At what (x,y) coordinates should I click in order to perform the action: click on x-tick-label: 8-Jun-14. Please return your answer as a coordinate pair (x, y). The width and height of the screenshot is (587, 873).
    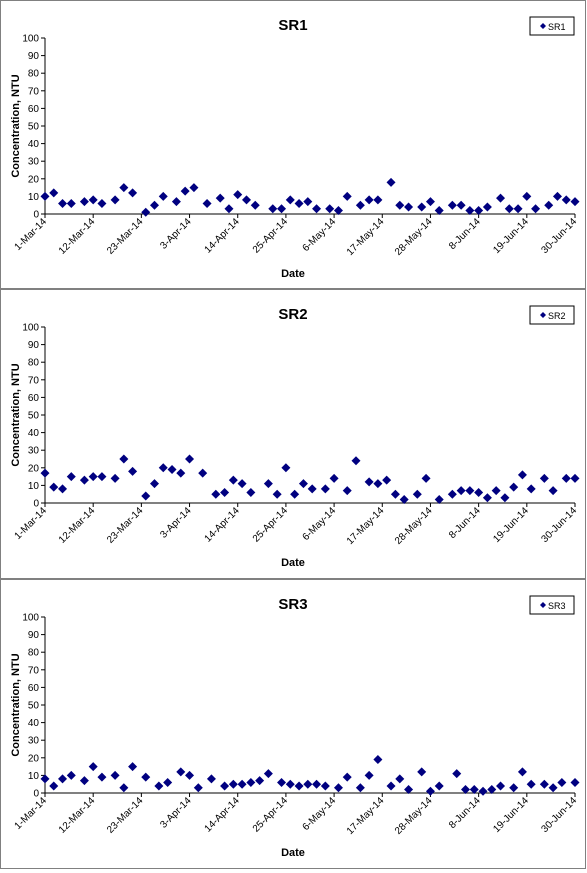
    Looking at the image, I should click on (465, 813).